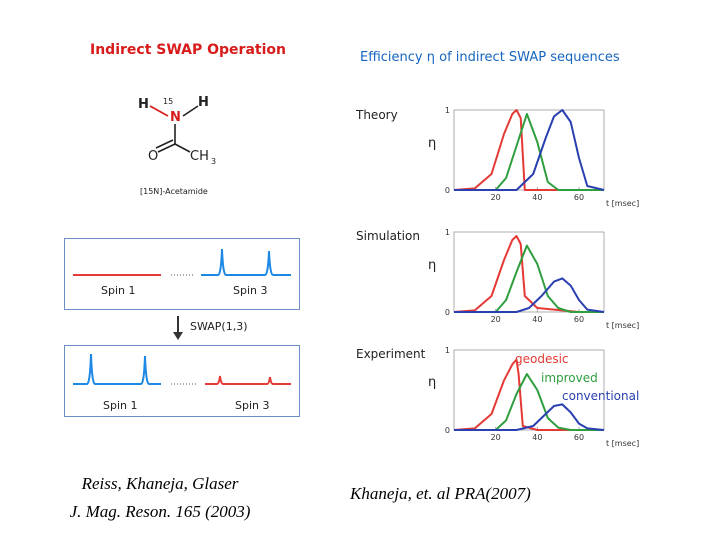 The image size is (720, 540). Describe the element at coordinates (120, 405) in the screenshot. I see `spin1-label-after: Spin 1` at that location.